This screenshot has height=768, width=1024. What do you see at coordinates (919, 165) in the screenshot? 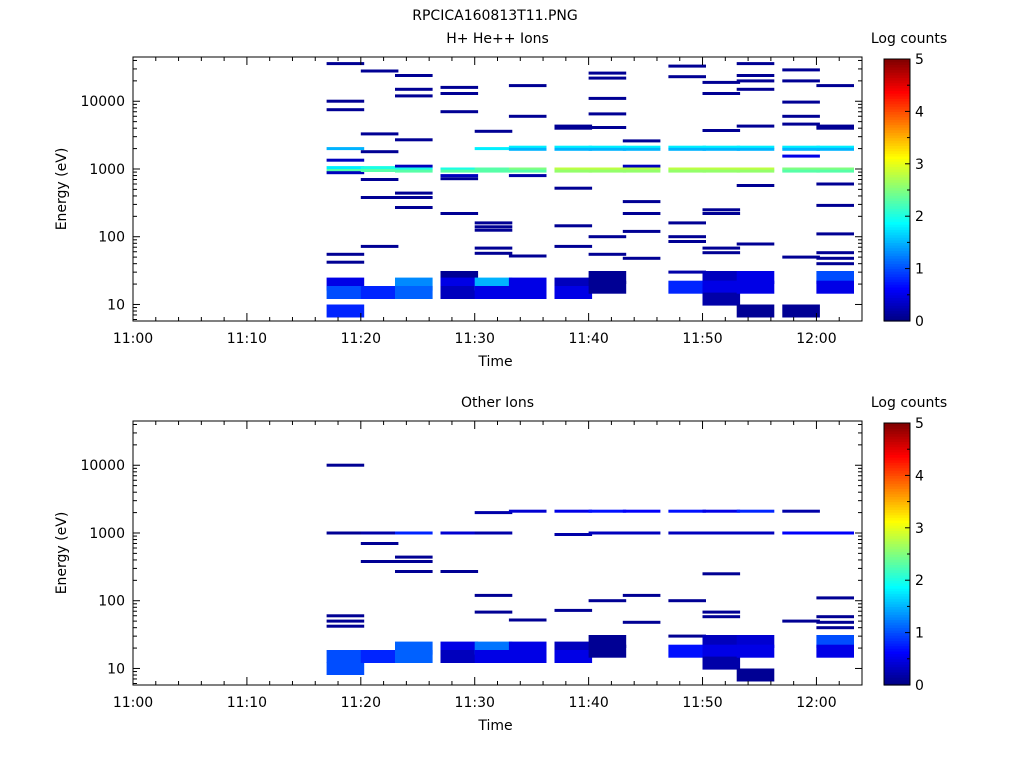
I see `colorbar-tick-label: 3` at bounding box center [919, 165].